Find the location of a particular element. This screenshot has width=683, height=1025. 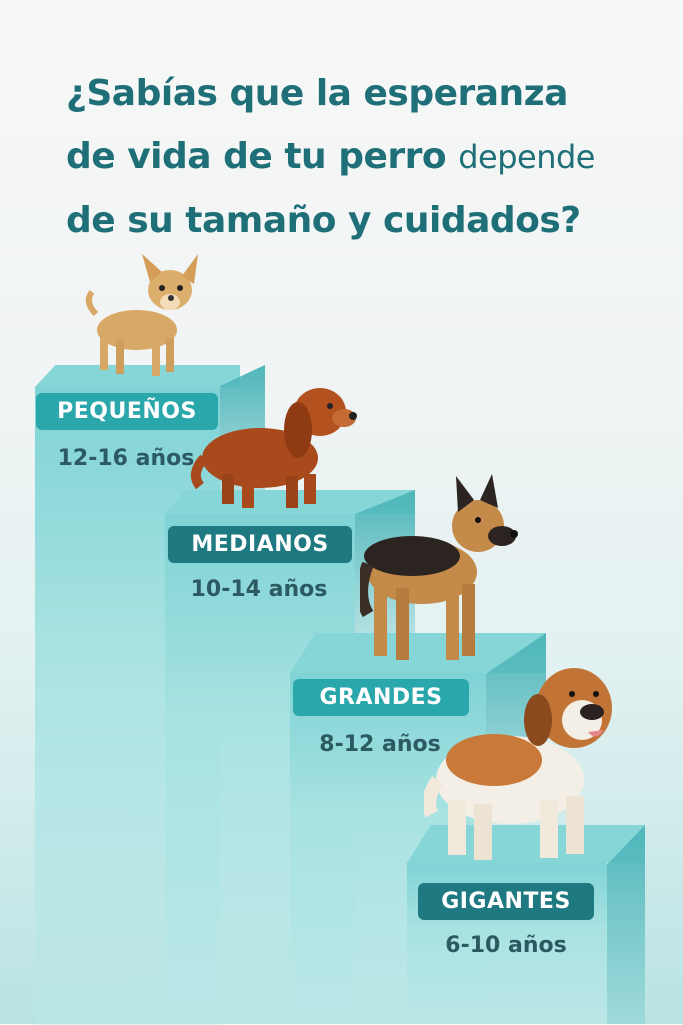

title-line-2-light: depende is located at coordinates (526, 157).